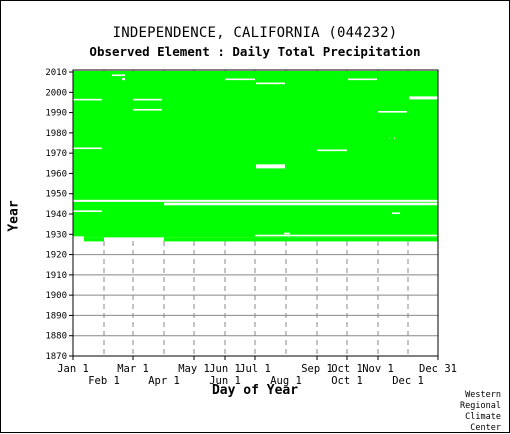 The image size is (510, 434). What do you see at coordinates (56, 235) in the screenshot?
I see `y-tick-label: 1930` at bounding box center [56, 235].